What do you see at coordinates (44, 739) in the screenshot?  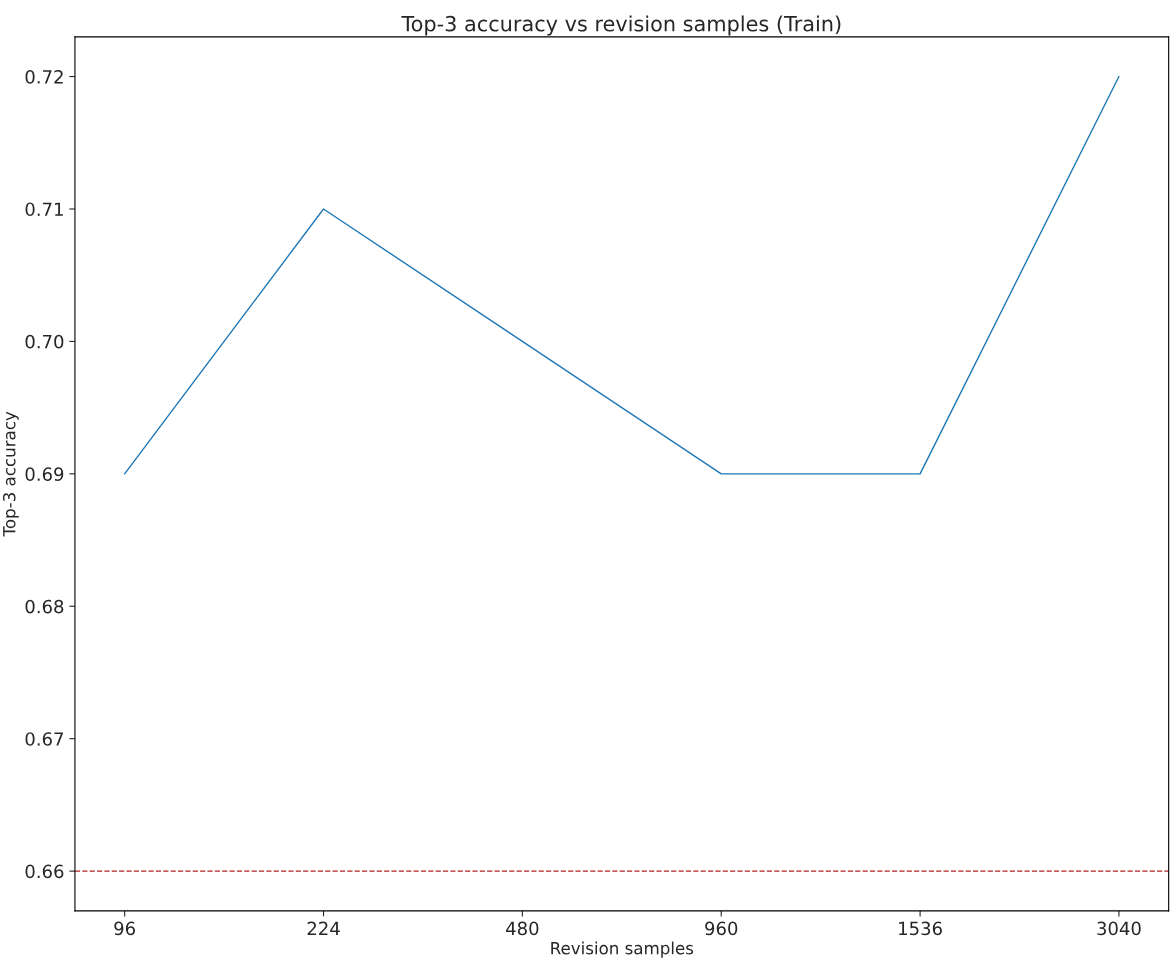 I see `y-tick-label: 0.67` at bounding box center [44, 739].